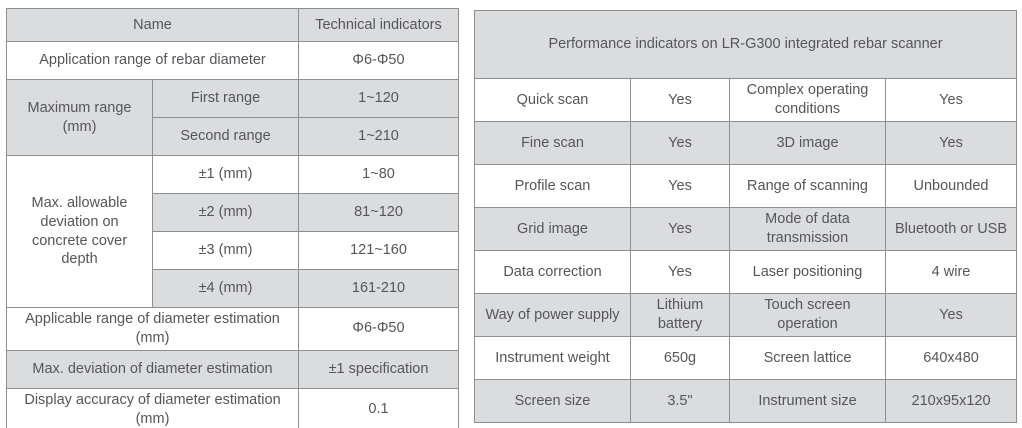 The height and width of the screenshot is (428, 1022). What do you see at coordinates (378, 369) in the screenshot?
I see `row-max-deviation-estimation-value: ±1 specification` at bounding box center [378, 369].